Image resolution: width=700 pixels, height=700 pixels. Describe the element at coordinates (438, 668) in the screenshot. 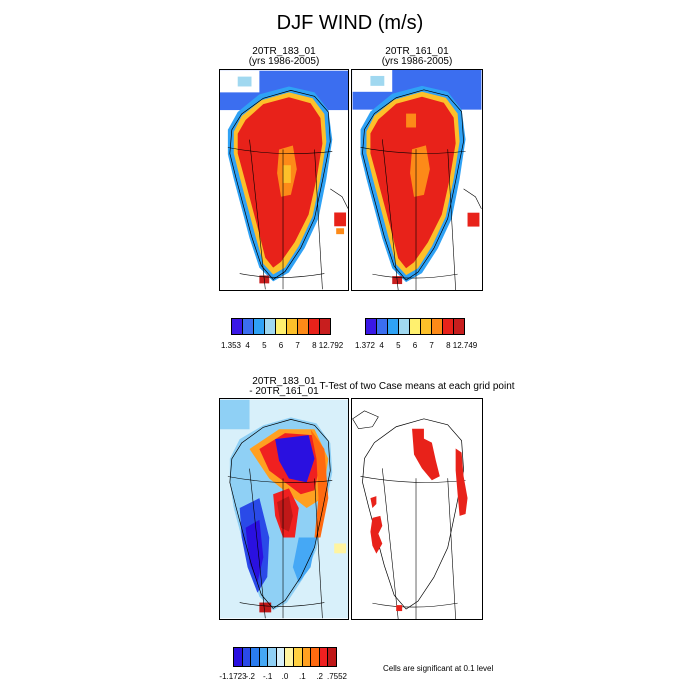

I see `significance-note: Cells are significant at 0.1 level` at that location.